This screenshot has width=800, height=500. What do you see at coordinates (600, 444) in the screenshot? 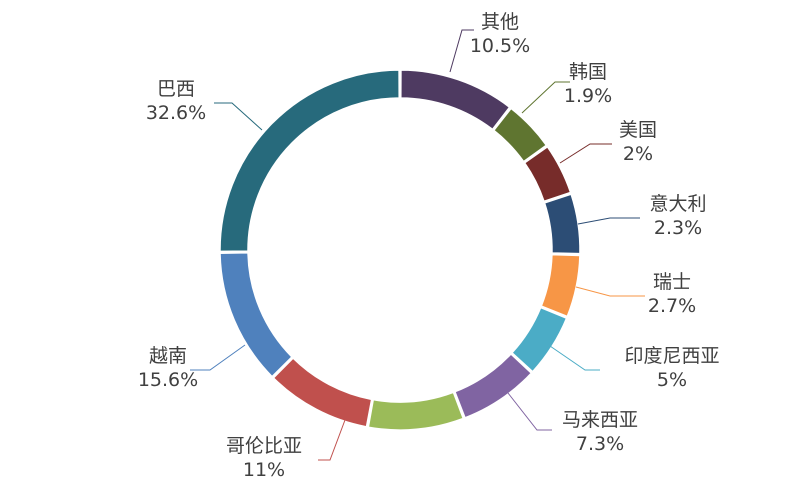
I see `slice-value-label: 7.3%` at bounding box center [600, 444].